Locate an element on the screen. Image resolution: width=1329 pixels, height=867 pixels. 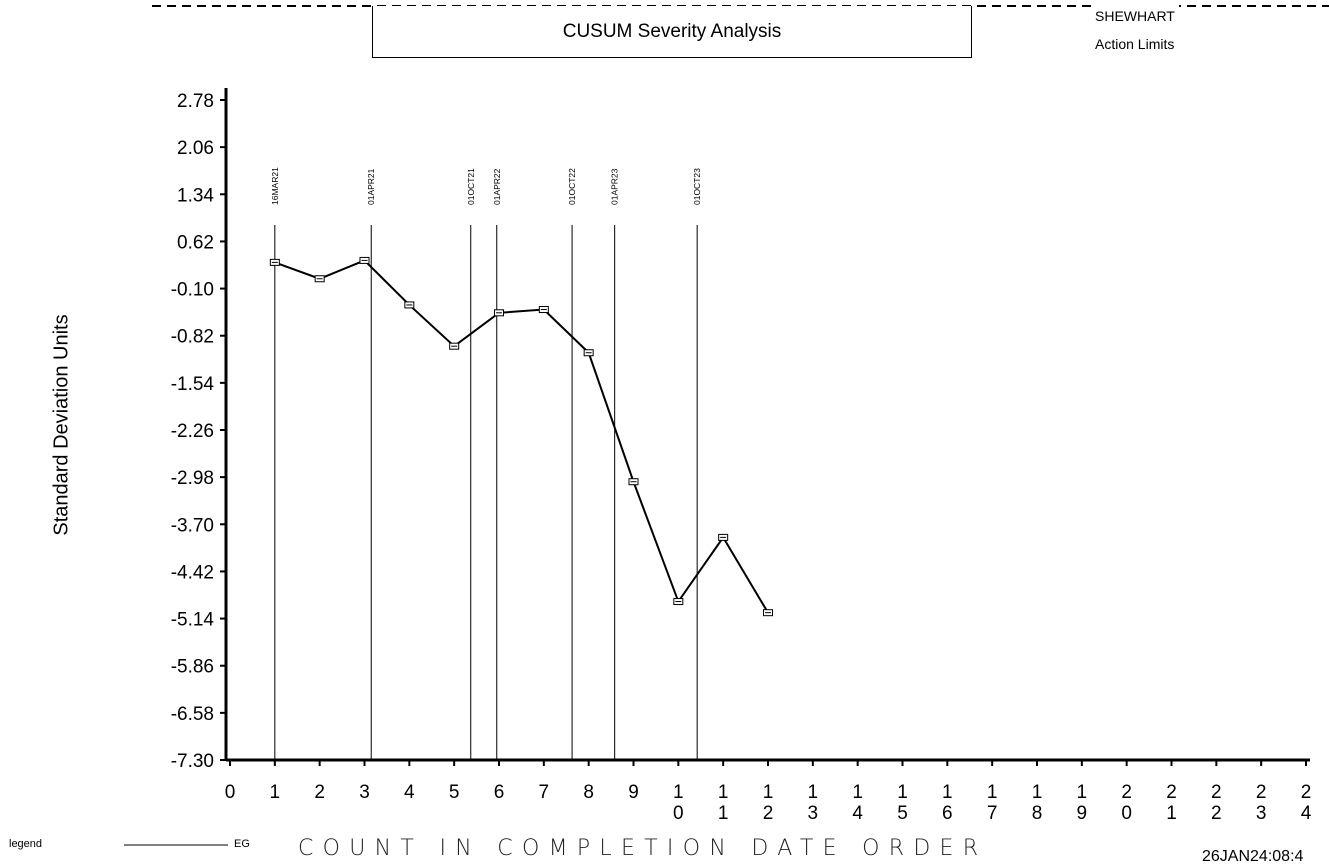
date-marker-label: 01OCT23 is located at coordinates (697, 186).